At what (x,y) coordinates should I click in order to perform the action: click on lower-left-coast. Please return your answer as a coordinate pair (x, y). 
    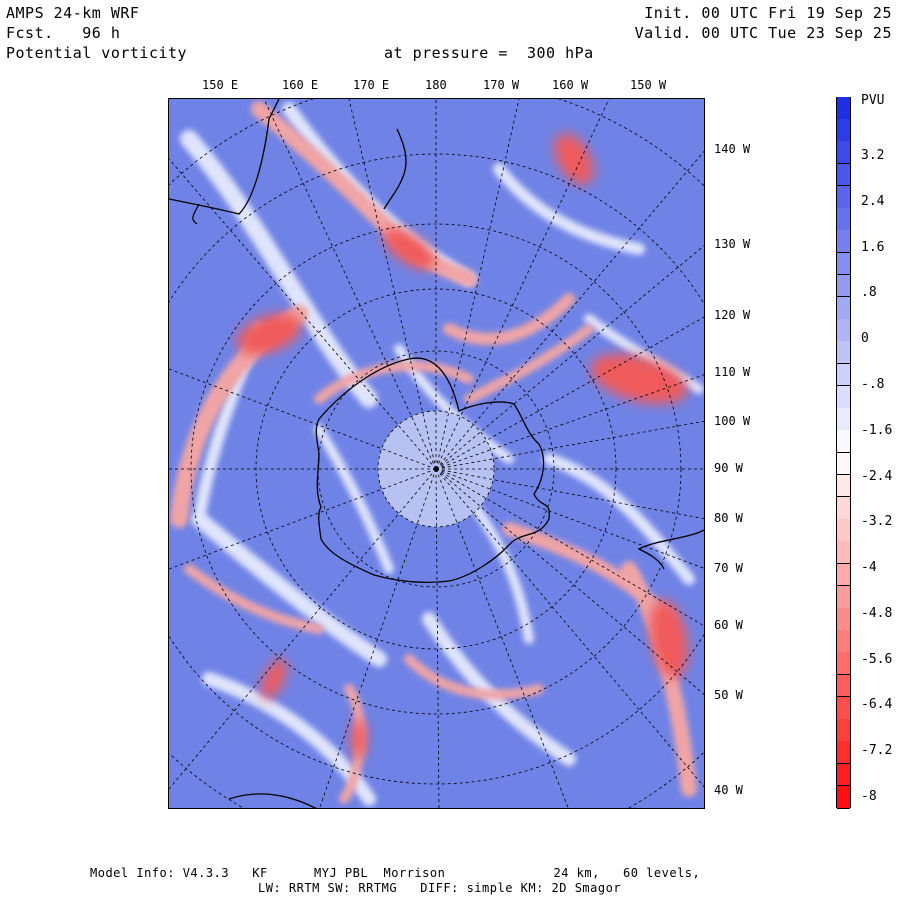
    Looking at the image, I should click on (272, 800).